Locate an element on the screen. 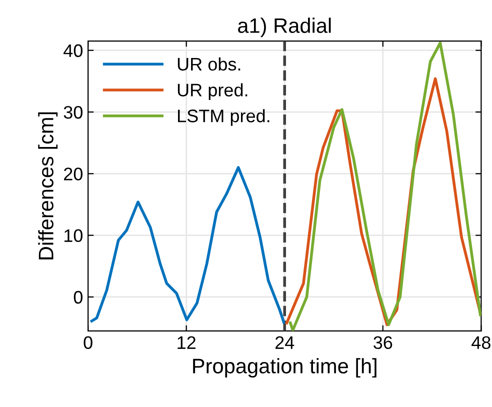 The height and width of the screenshot is (407, 492). x-tick-label: 48 is located at coordinates (481, 343).